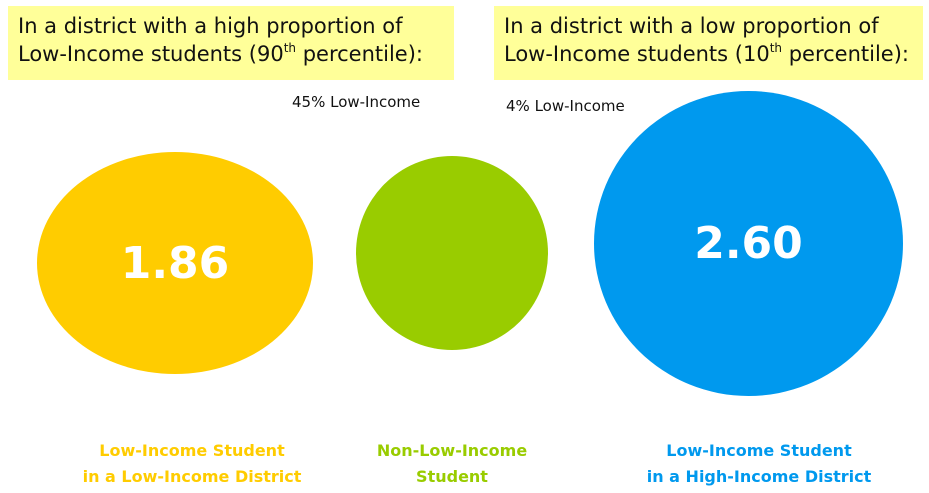 This screenshot has height=493, width=929. What do you see at coordinates (151, 54) in the screenshot?
I see `callout-high-line2-start: Low-Income students (90` at bounding box center [151, 54].